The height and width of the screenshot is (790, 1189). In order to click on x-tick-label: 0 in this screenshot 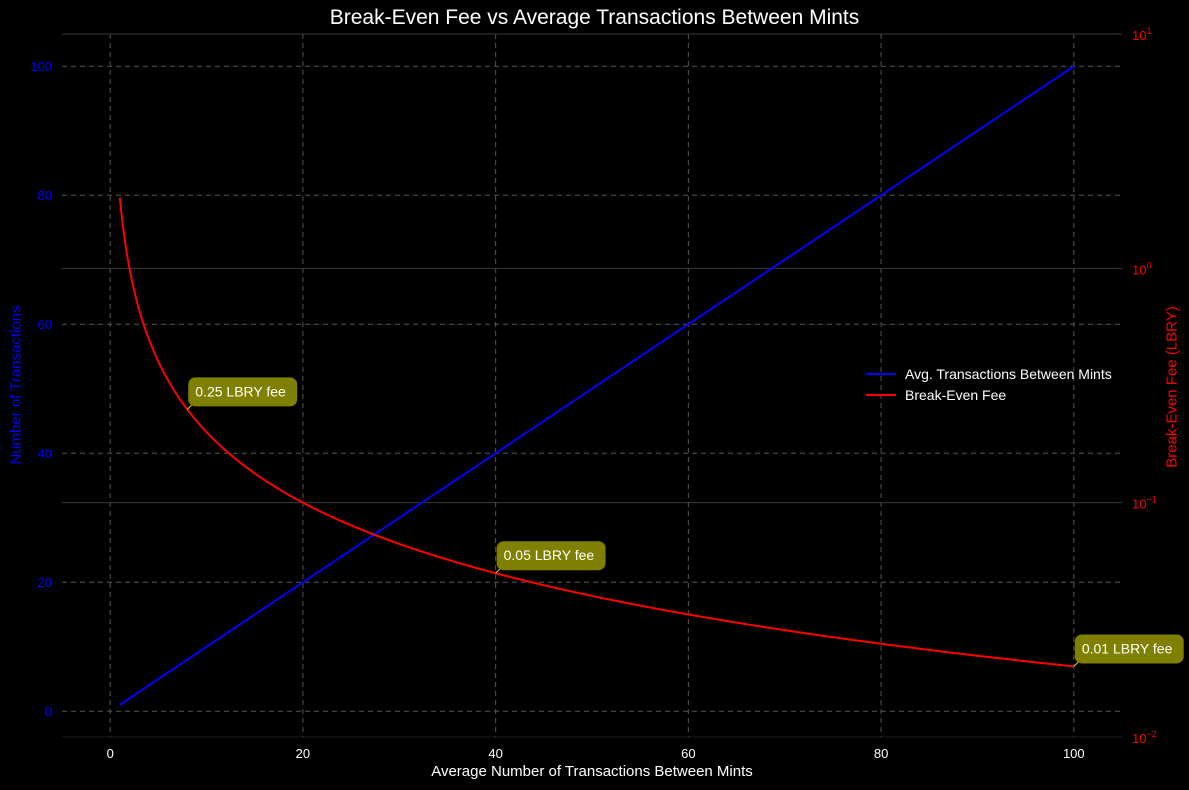, I will do `click(110, 753)`.